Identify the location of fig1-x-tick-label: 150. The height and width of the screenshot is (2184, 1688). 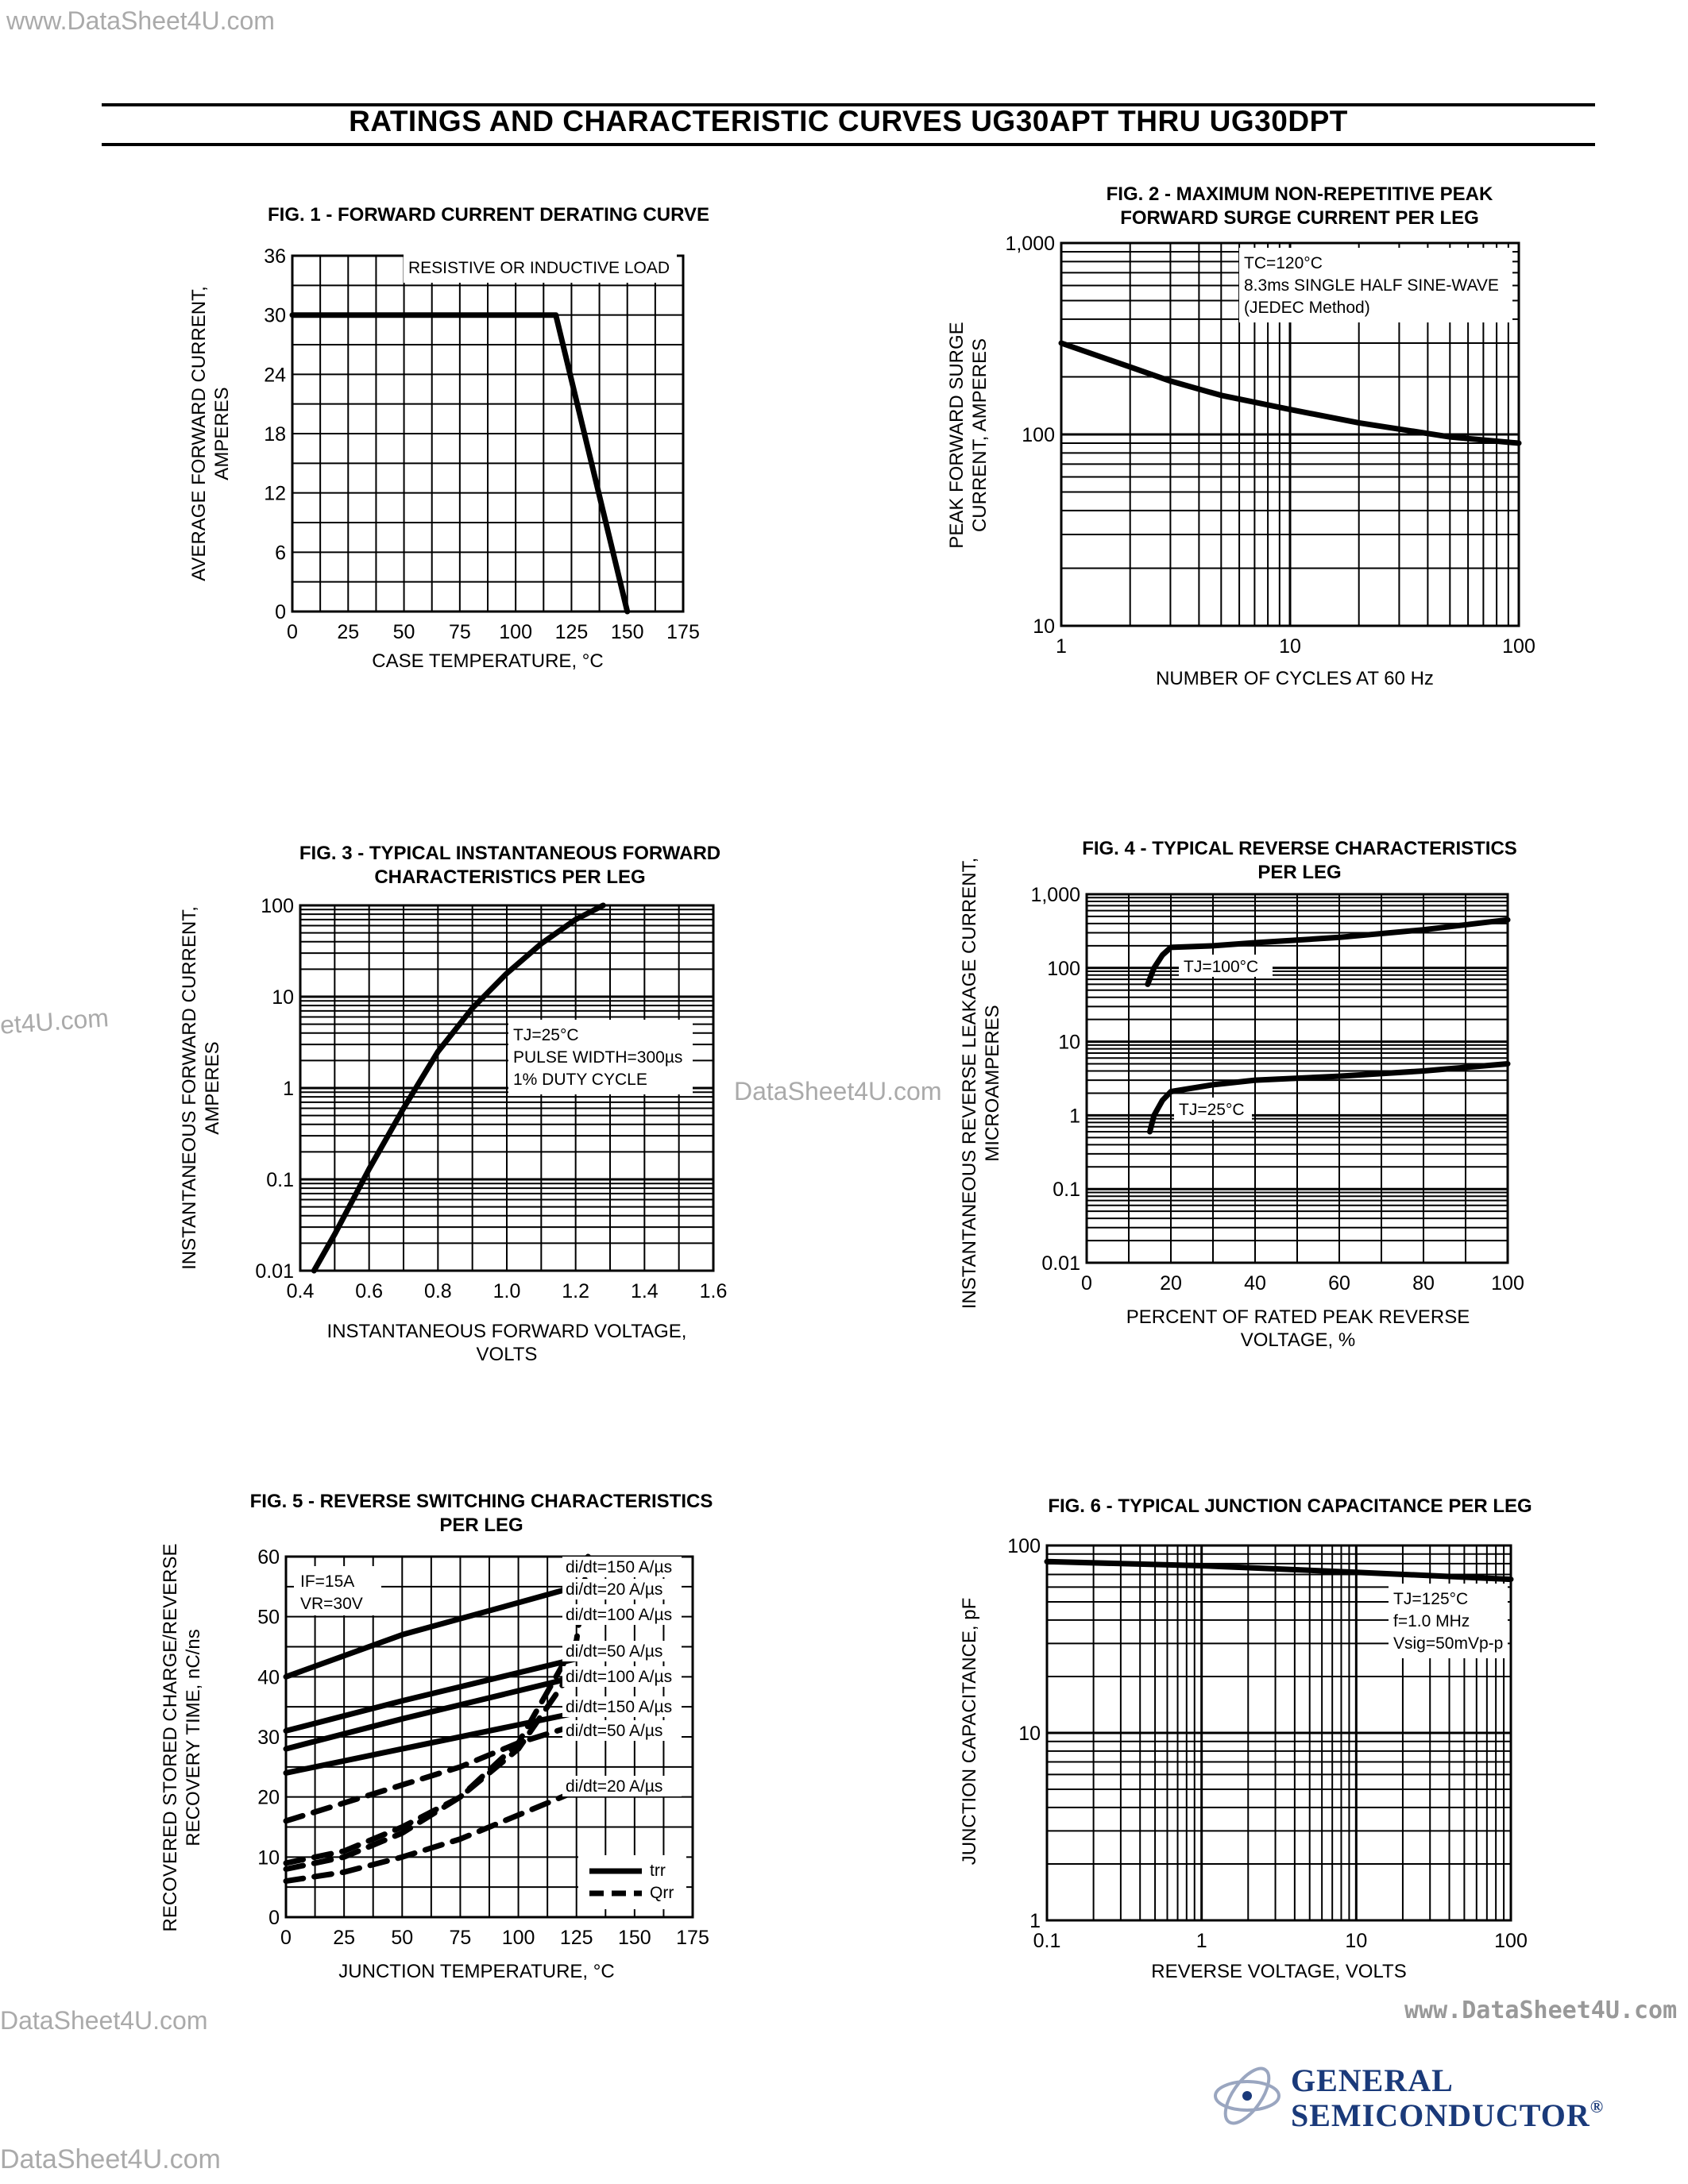
(628, 632).